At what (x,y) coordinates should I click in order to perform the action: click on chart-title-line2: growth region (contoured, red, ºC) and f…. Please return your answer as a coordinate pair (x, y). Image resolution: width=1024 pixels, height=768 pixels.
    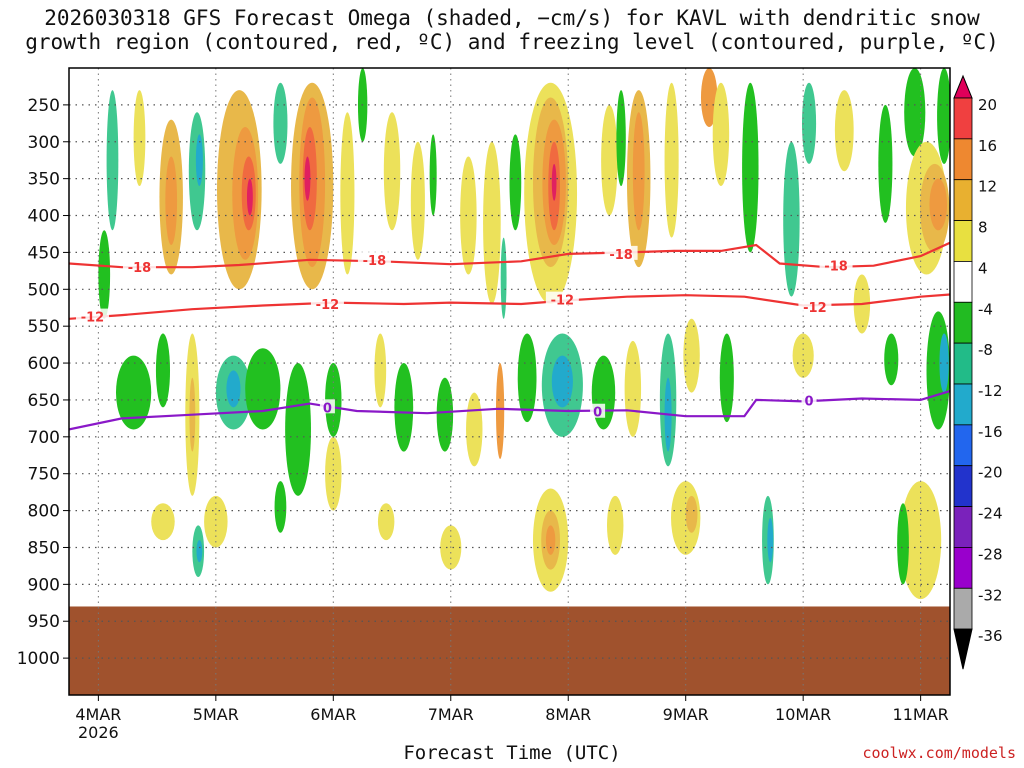
    Looking at the image, I should click on (512, 42).